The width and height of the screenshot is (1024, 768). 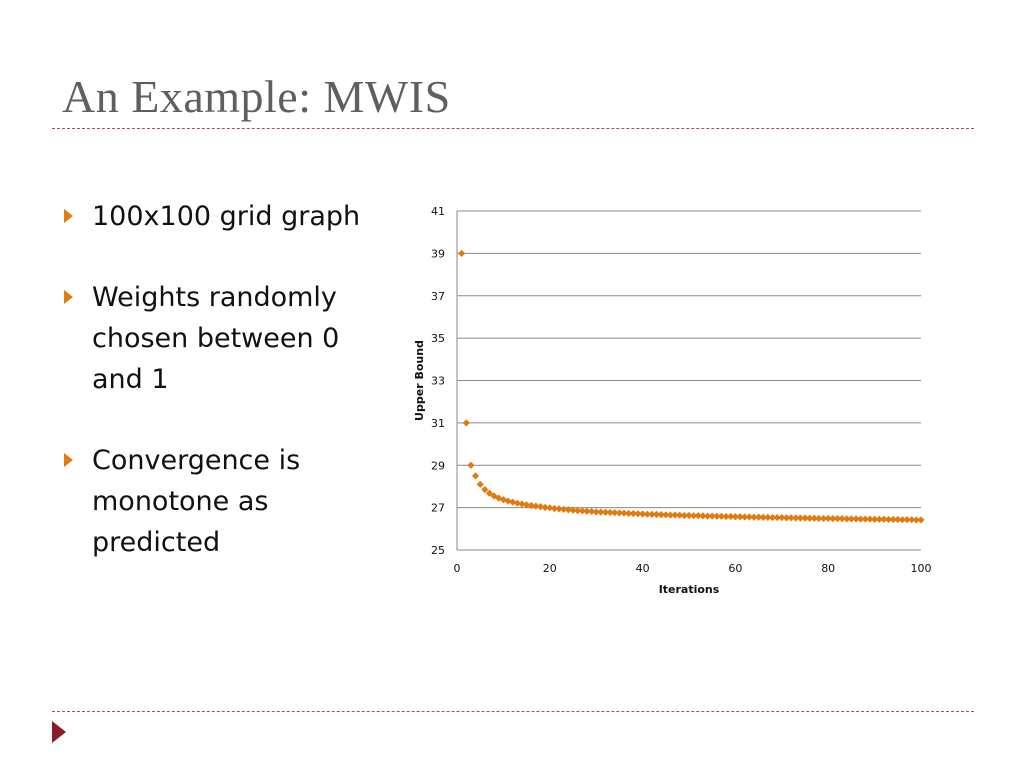 I want to click on footer-divider, so click(x=513, y=711).